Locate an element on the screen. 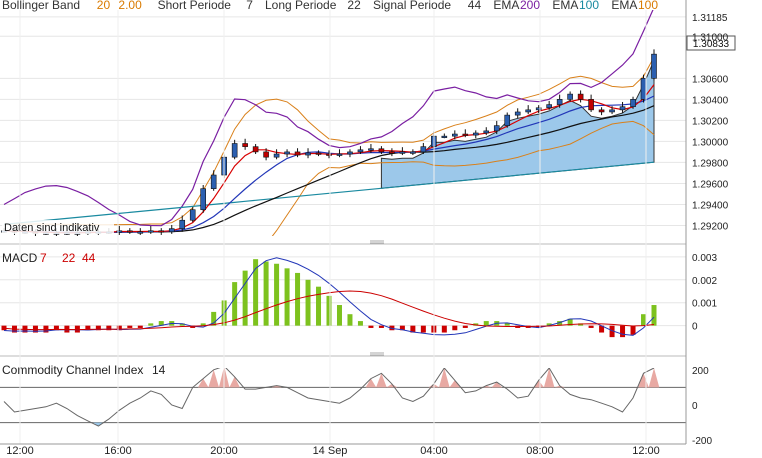 The height and width of the screenshot is (458, 762). cci-line is located at coordinates (329, 397).